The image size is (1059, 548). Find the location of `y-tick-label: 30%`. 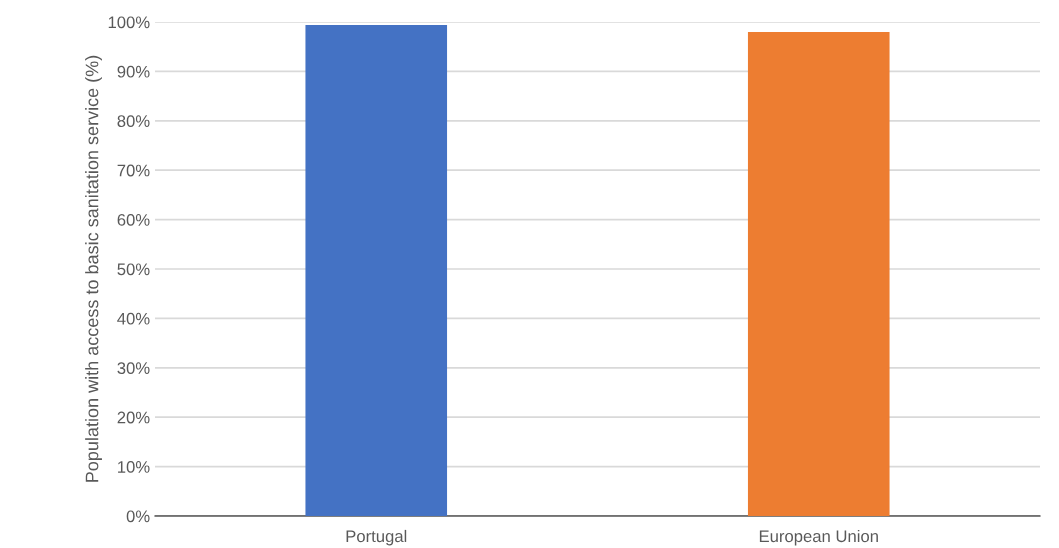

y-tick-label: 30% is located at coordinates (133, 368).